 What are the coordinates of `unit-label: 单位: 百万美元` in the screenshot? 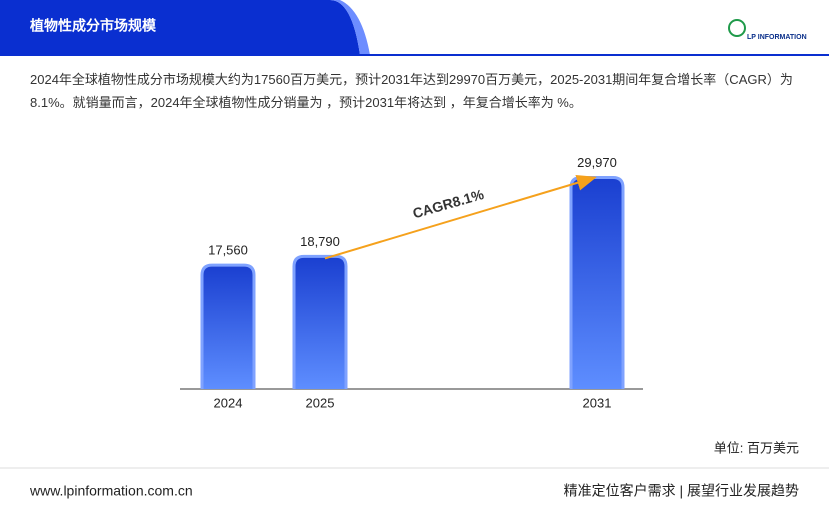 It's located at (756, 447).